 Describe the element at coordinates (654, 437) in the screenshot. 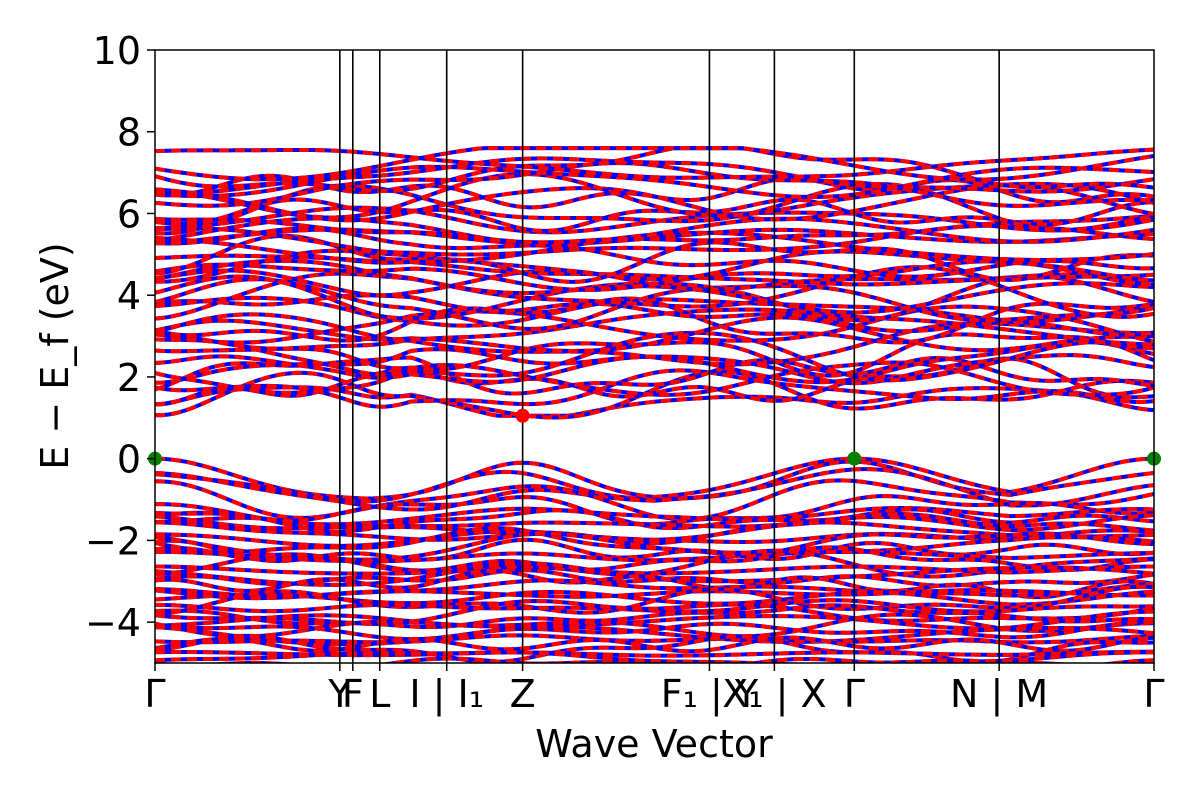

I see `band-extrema` at that location.